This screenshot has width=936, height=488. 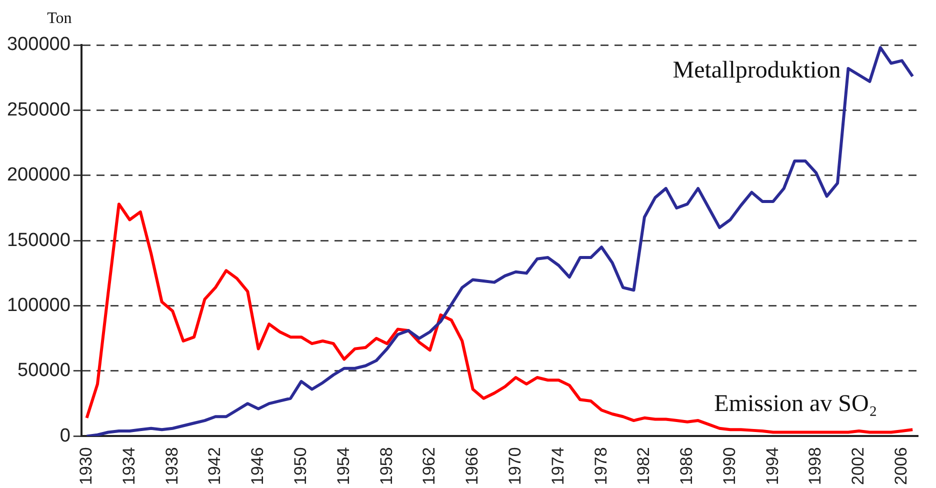 I want to click on x-tick-label: 1950, so click(x=300, y=466).